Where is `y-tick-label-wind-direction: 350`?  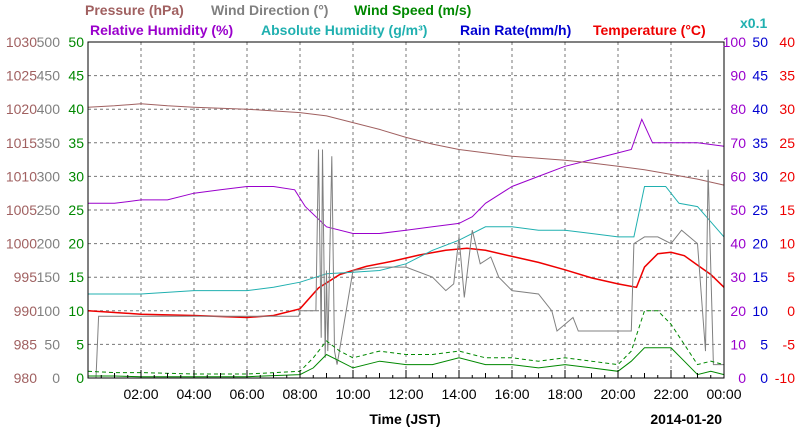 y-tick-label-wind-direction: 350 is located at coordinates (49, 143).